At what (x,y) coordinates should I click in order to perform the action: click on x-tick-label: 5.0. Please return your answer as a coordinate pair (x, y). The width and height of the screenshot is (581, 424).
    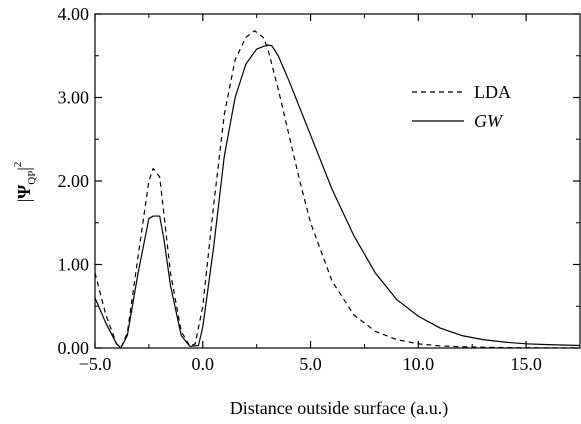
    Looking at the image, I should click on (310, 364).